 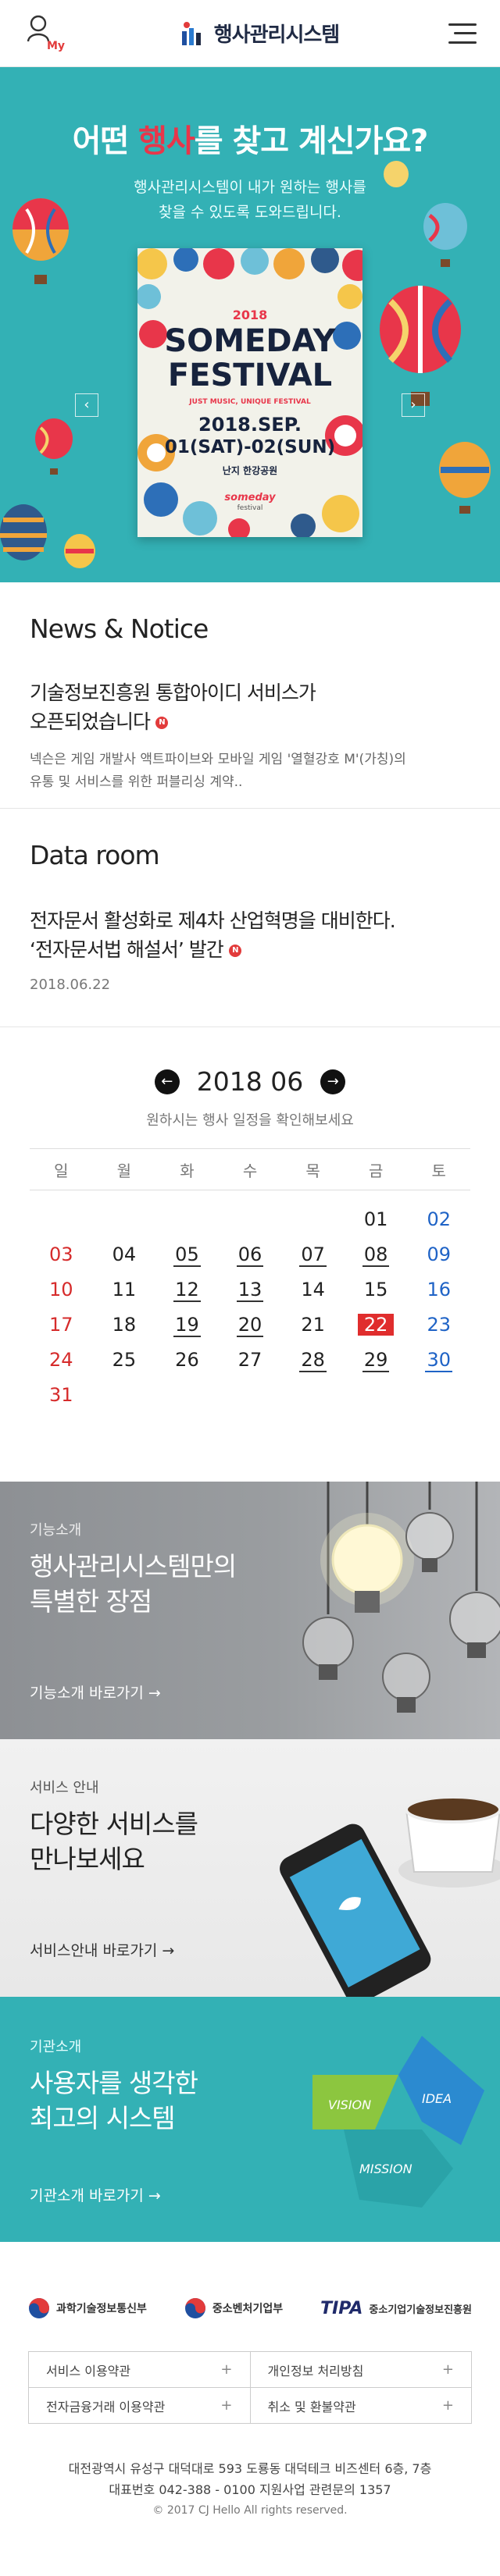 What do you see at coordinates (125, 1289) in the screenshot?
I see `calendar-day: 11` at bounding box center [125, 1289].